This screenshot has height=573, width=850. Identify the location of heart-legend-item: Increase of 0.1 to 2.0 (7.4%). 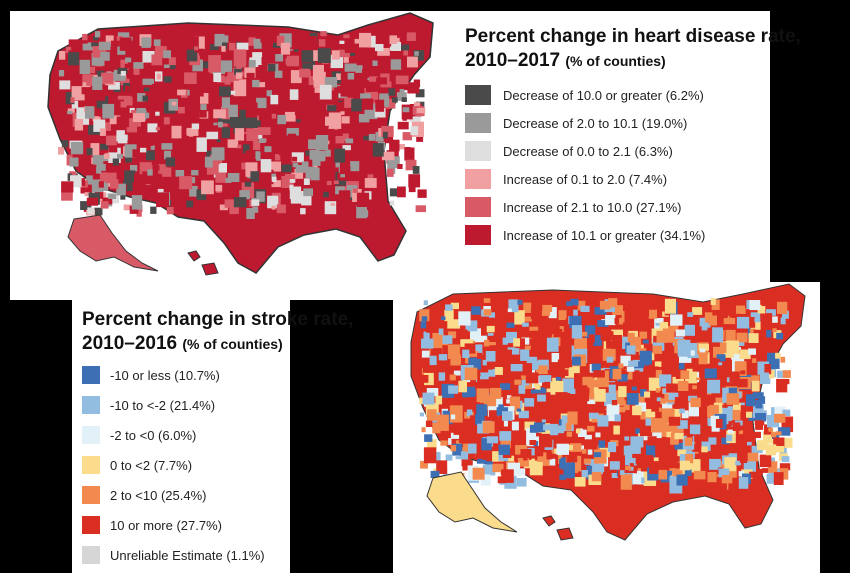
(566, 179).